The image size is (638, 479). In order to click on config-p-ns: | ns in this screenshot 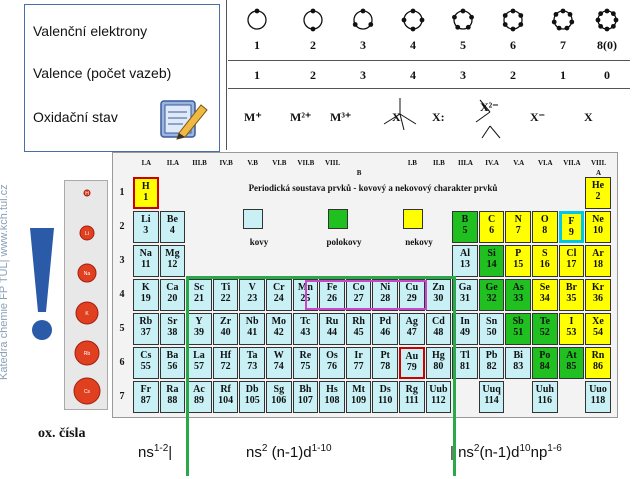, I will do `click(462, 452)`.